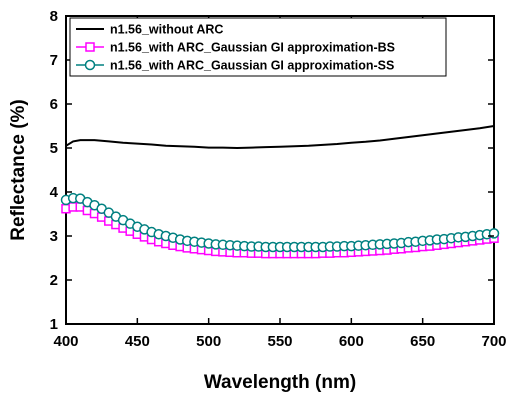  Describe the element at coordinates (422, 341) in the screenshot. I see `x-tick-label: 650` at that location.